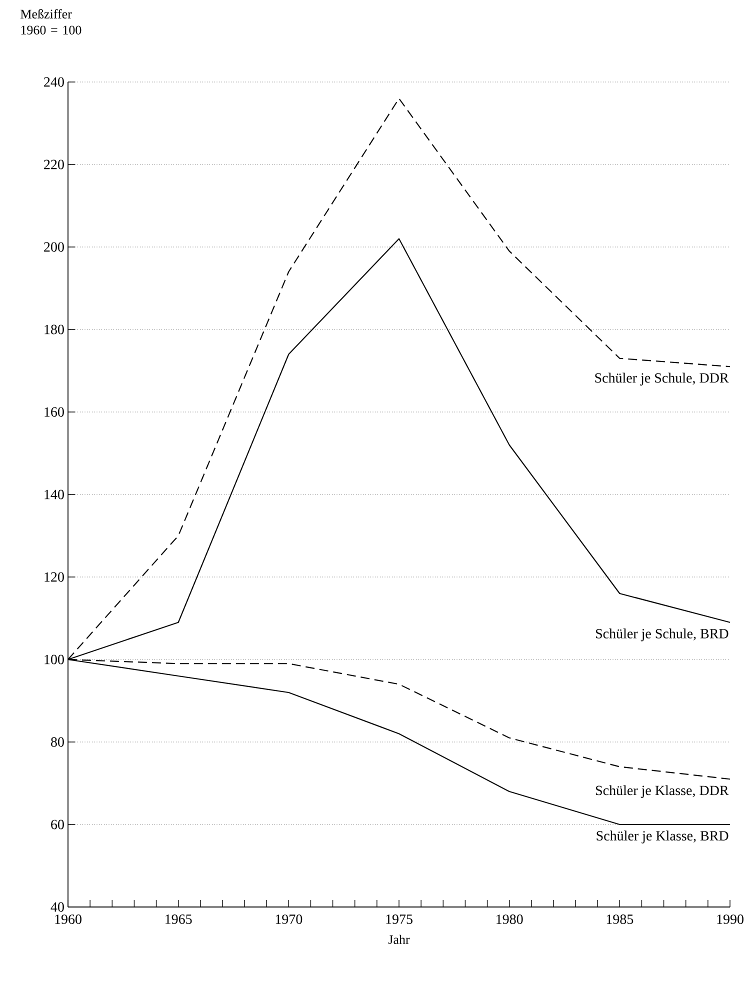 This screenshot has height=987, width=748. What do you see at coordinates (54, 412) in the screenshot?
I see `y-tick-label: 160` at bounding box center [54, 412].